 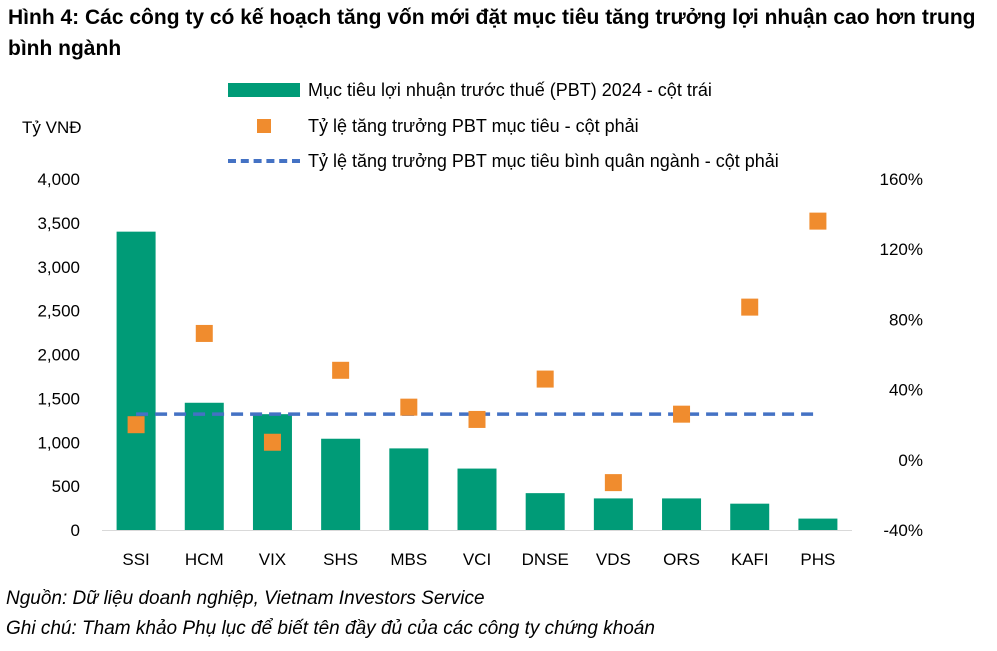 I want to click on y-axis-unit-label: Tỷ VNĐ, so click(x=52, y=127).